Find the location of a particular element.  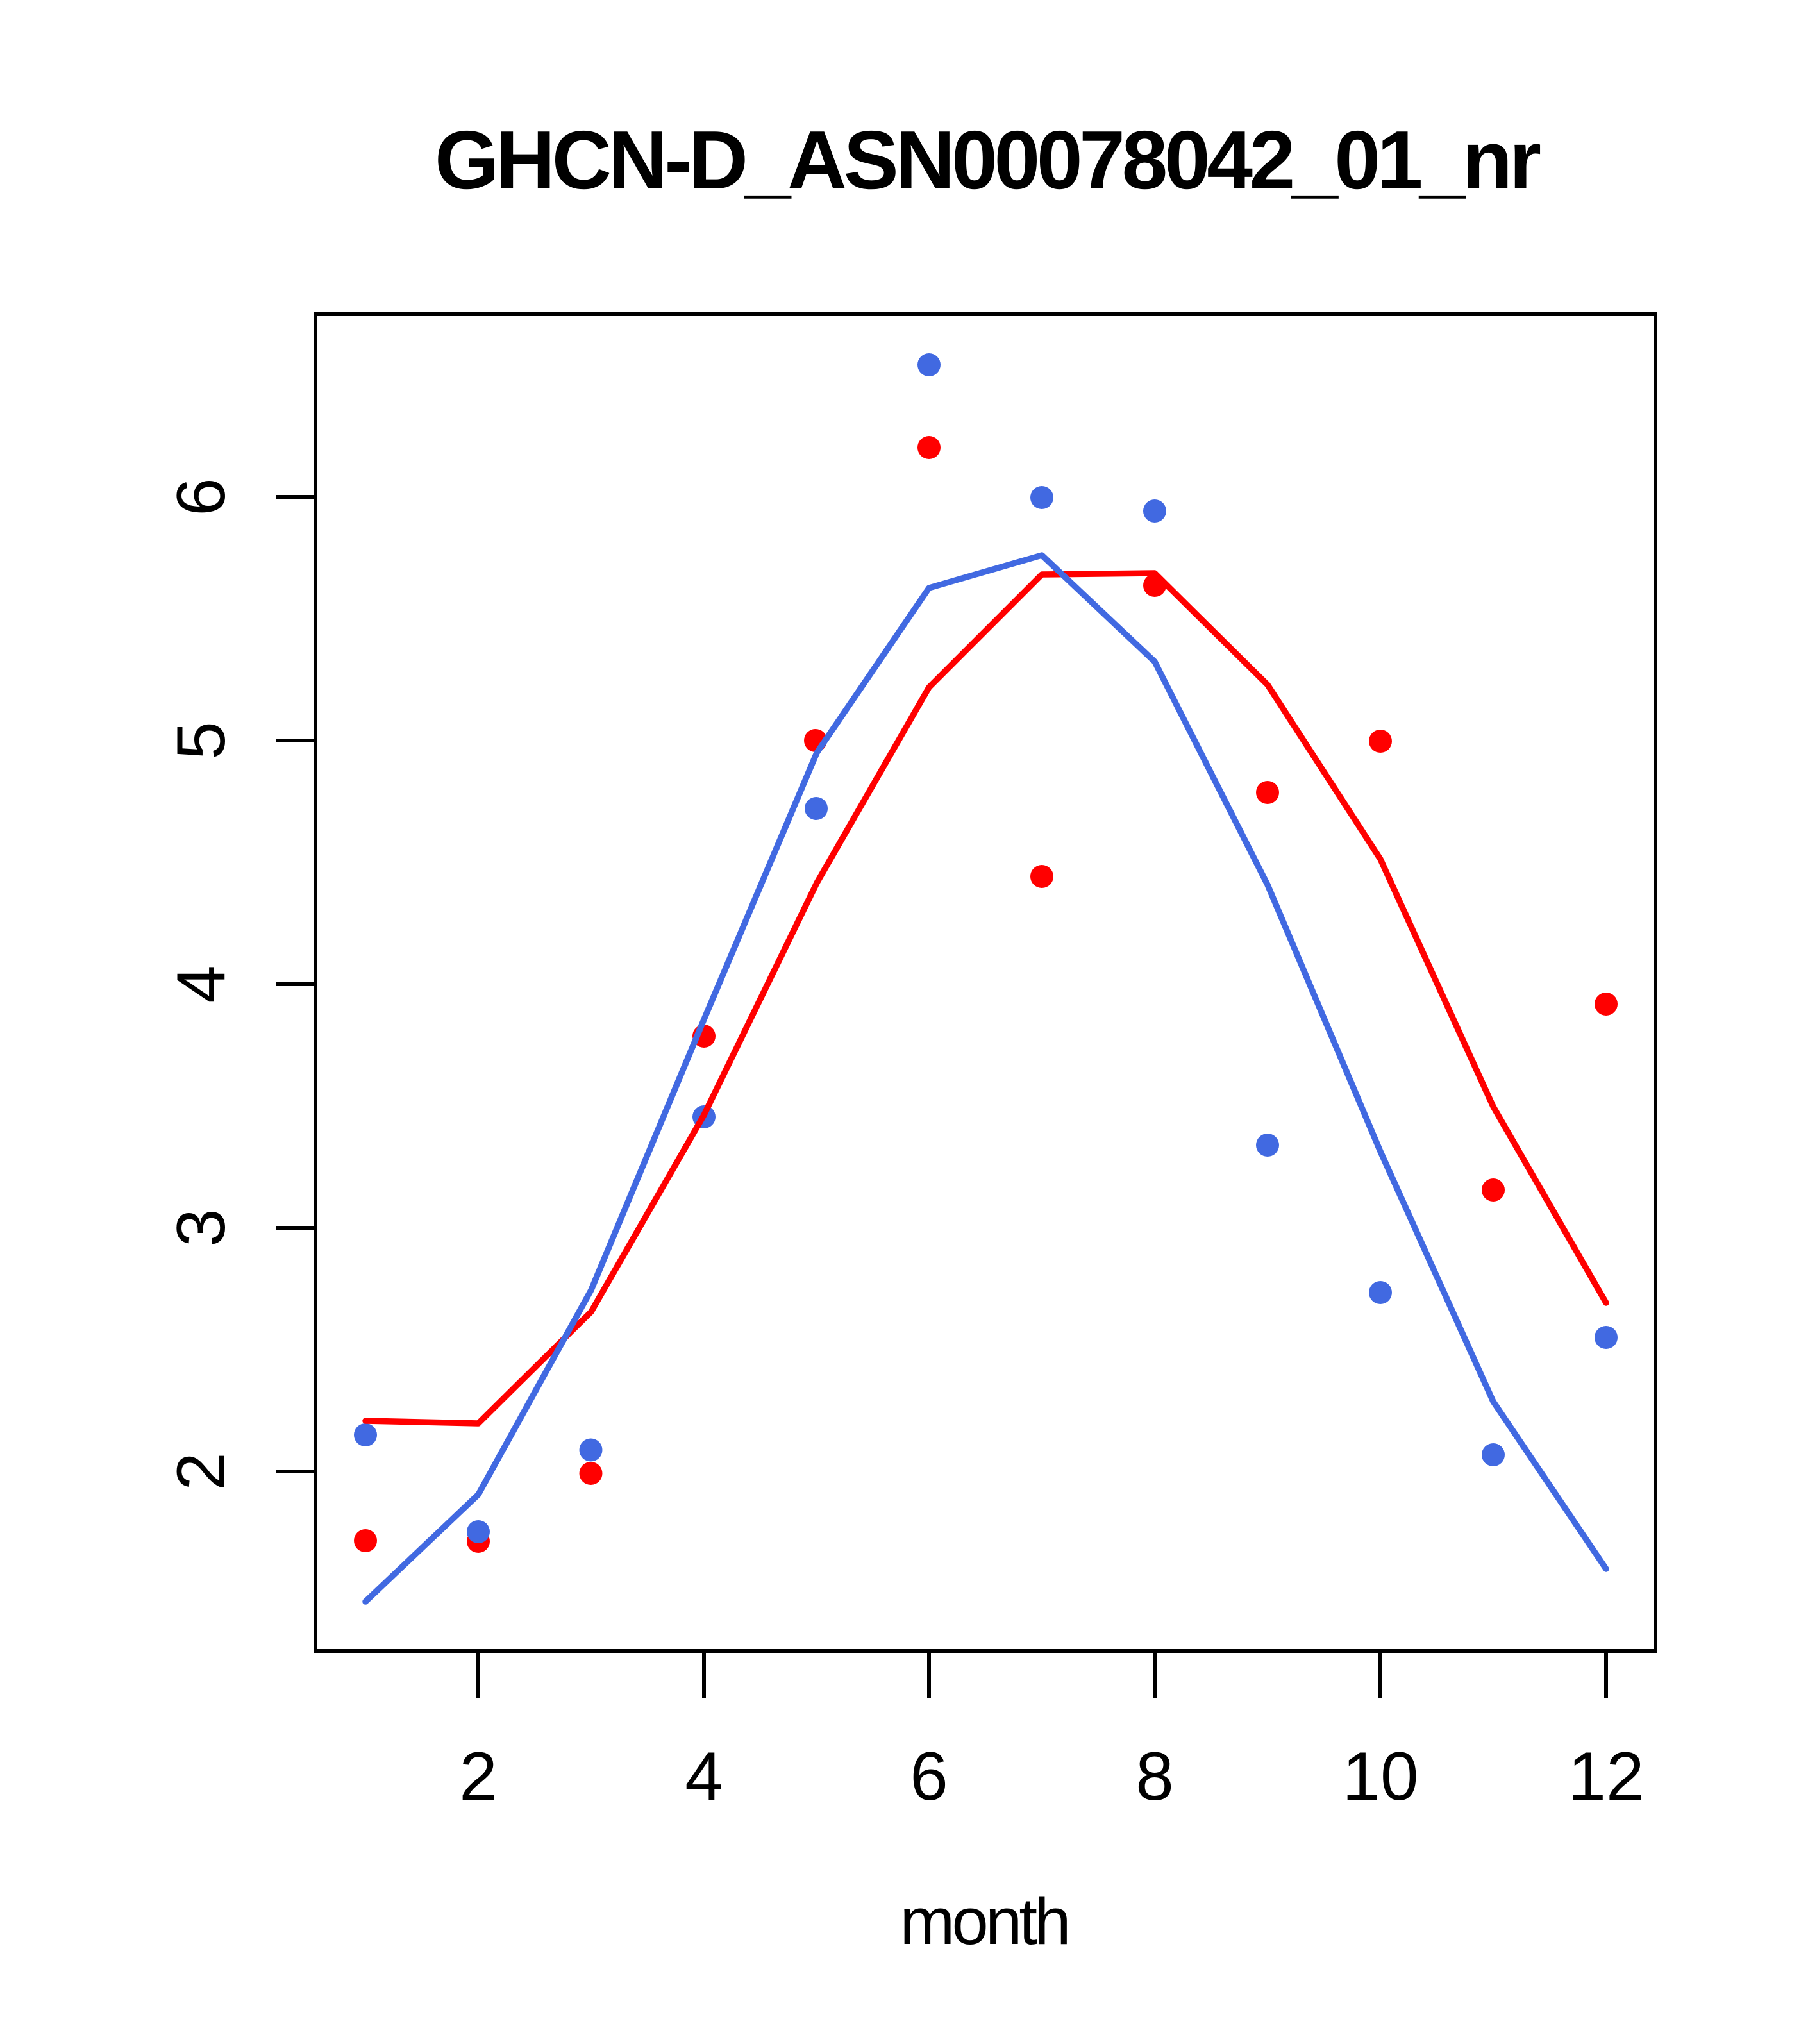

svg-text: 8 is located at coordinates (1154, 1776).